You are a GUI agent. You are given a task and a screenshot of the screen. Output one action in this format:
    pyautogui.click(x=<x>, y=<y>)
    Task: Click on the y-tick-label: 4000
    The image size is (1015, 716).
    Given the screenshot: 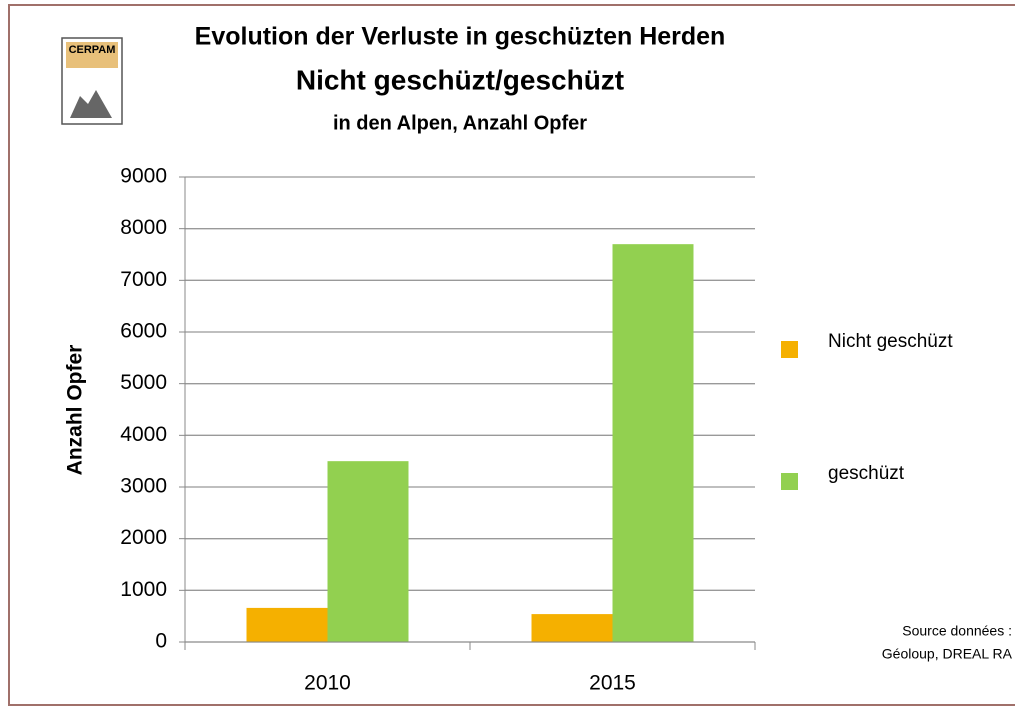 What is the action you would take?
    pyautogui.click(x=143, y=434)
    